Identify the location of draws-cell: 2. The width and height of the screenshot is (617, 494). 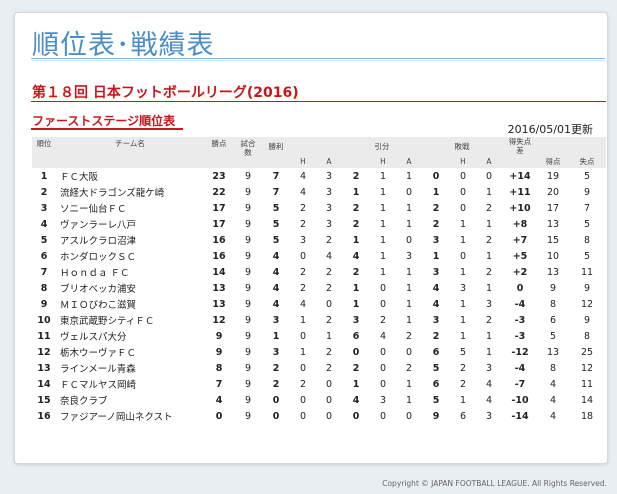
(356, 176).